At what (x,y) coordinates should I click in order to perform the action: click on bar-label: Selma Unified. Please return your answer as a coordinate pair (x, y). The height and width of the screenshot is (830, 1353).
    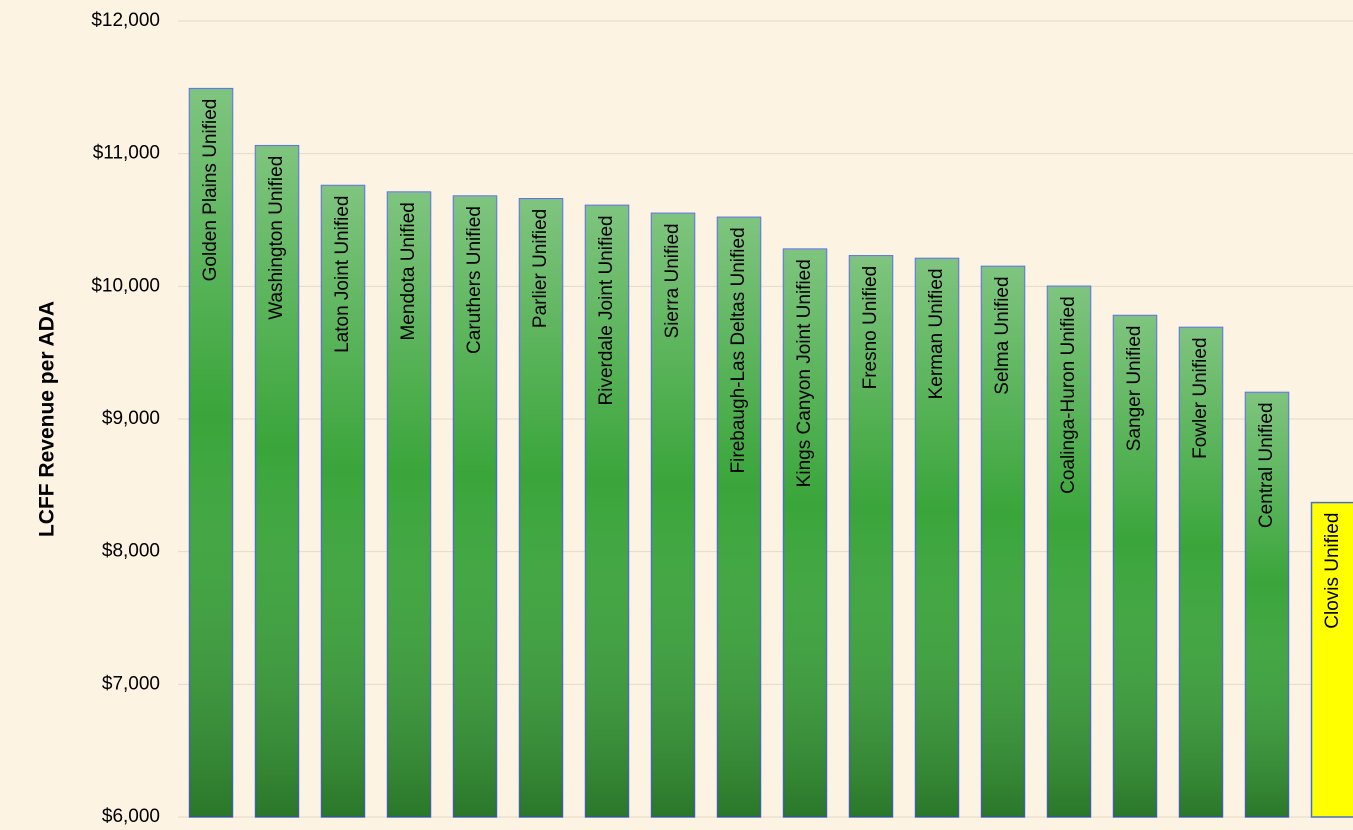
    Looking at the image, I should click on (1002, 335).